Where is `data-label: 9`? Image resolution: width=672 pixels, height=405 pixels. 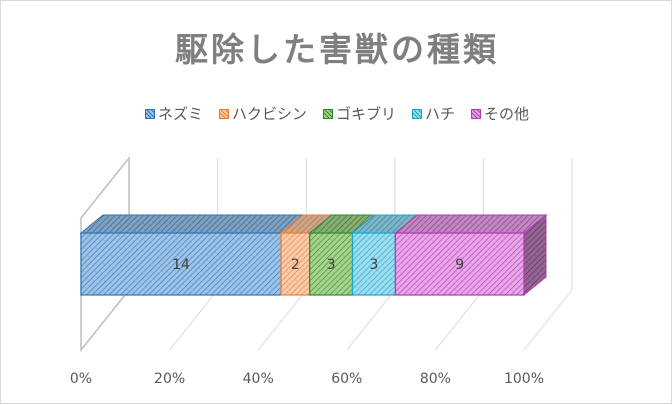 data-label: 9 is located at coordinates (459, 265).